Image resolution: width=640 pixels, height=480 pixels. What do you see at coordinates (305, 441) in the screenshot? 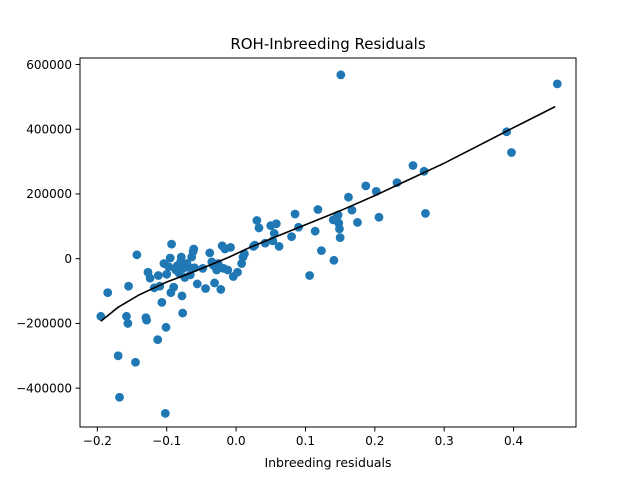
I see `x-tick-label: 0.1` at bounding box center [305, 441].